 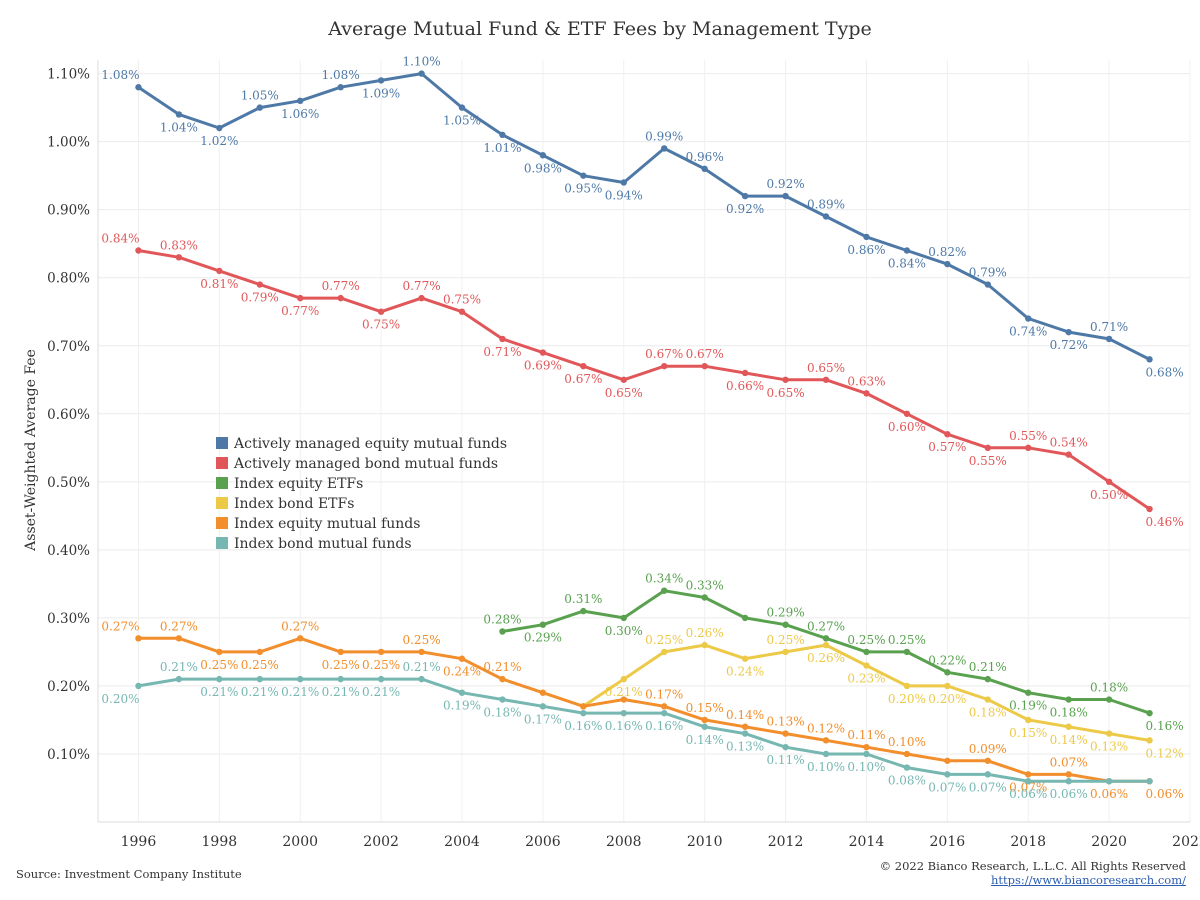 I want to click on data-label: 0.12%, so click(x=826, y=728).